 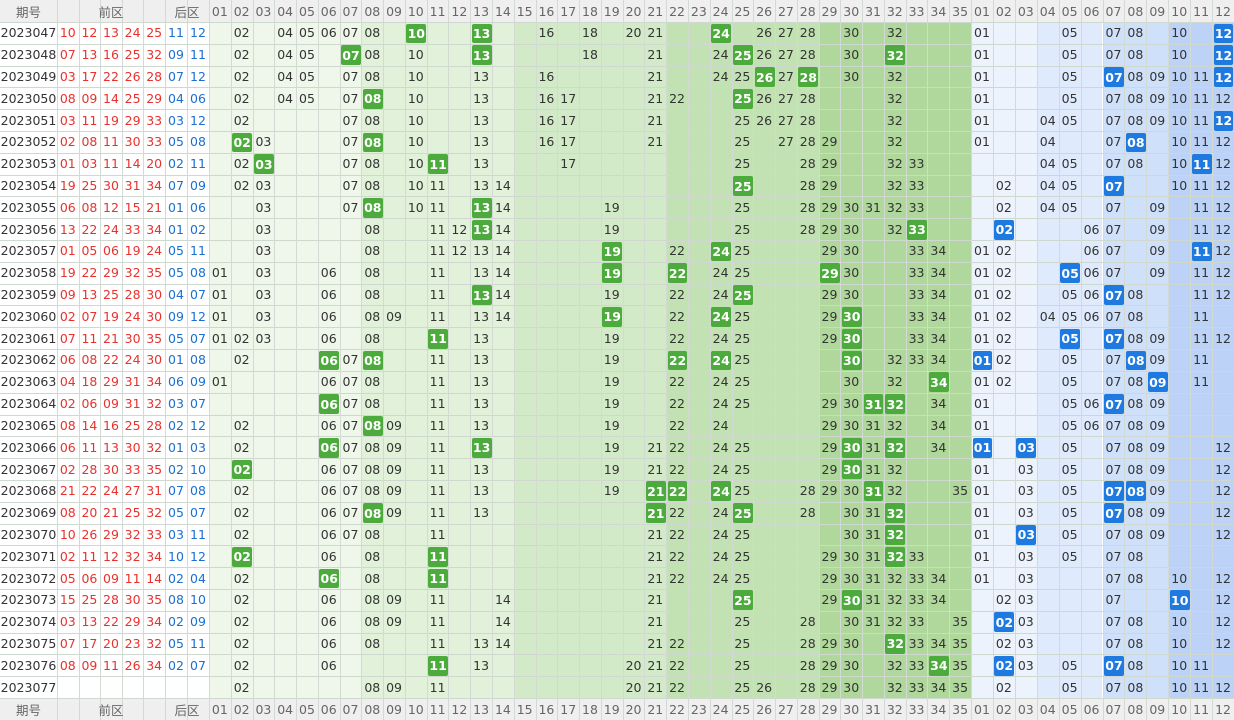 I want to click on front-number: 05, so click(x=89, y=251).